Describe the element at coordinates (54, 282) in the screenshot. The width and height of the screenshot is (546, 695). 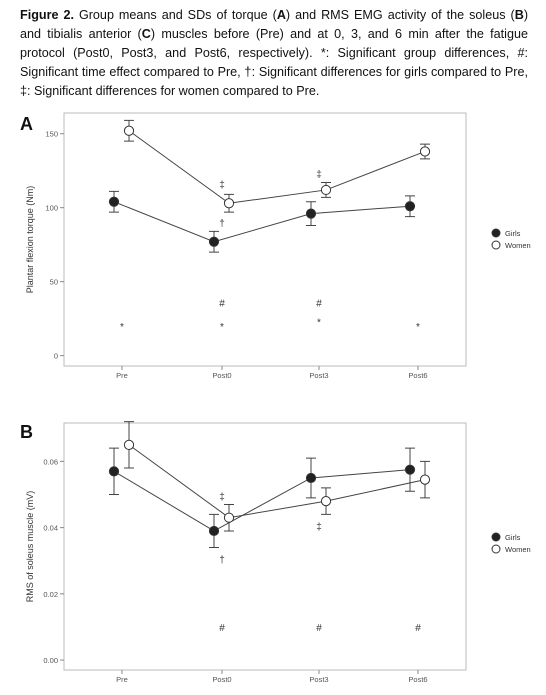
I see `y-tick-label: 50` at that location.